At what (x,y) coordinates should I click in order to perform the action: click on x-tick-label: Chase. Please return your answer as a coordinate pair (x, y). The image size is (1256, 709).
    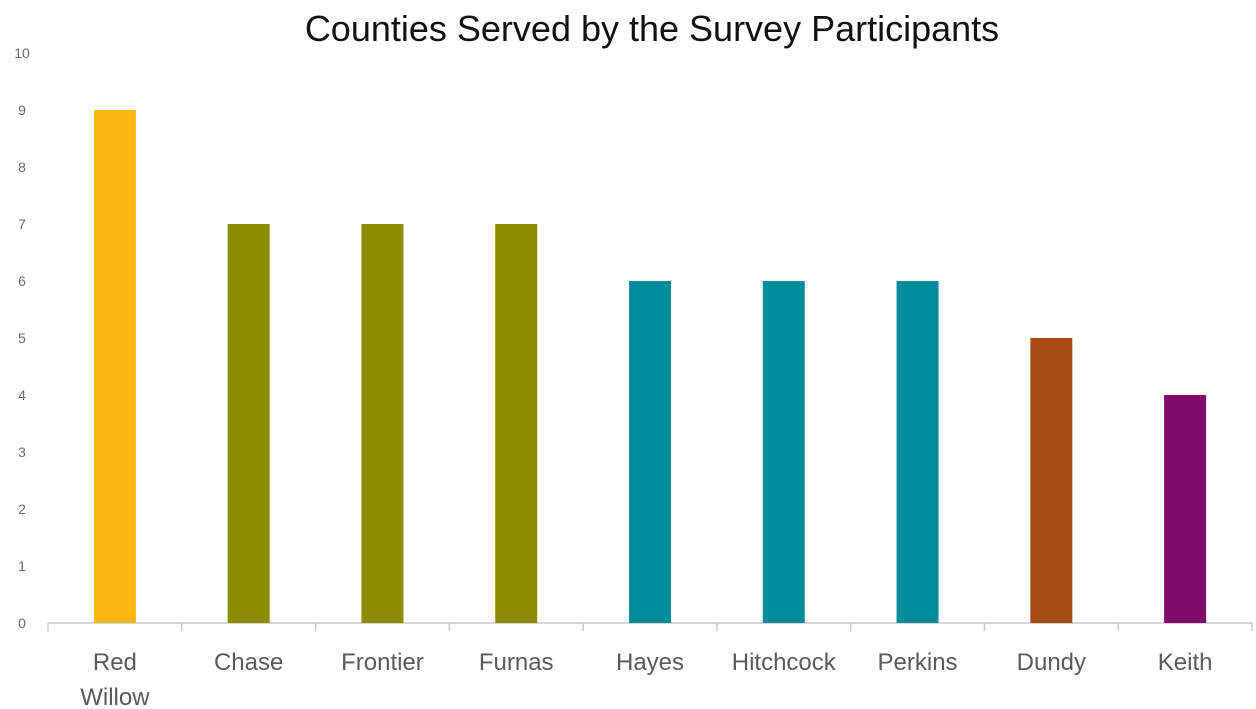
    Looking at the image, I should click on (248, 662).